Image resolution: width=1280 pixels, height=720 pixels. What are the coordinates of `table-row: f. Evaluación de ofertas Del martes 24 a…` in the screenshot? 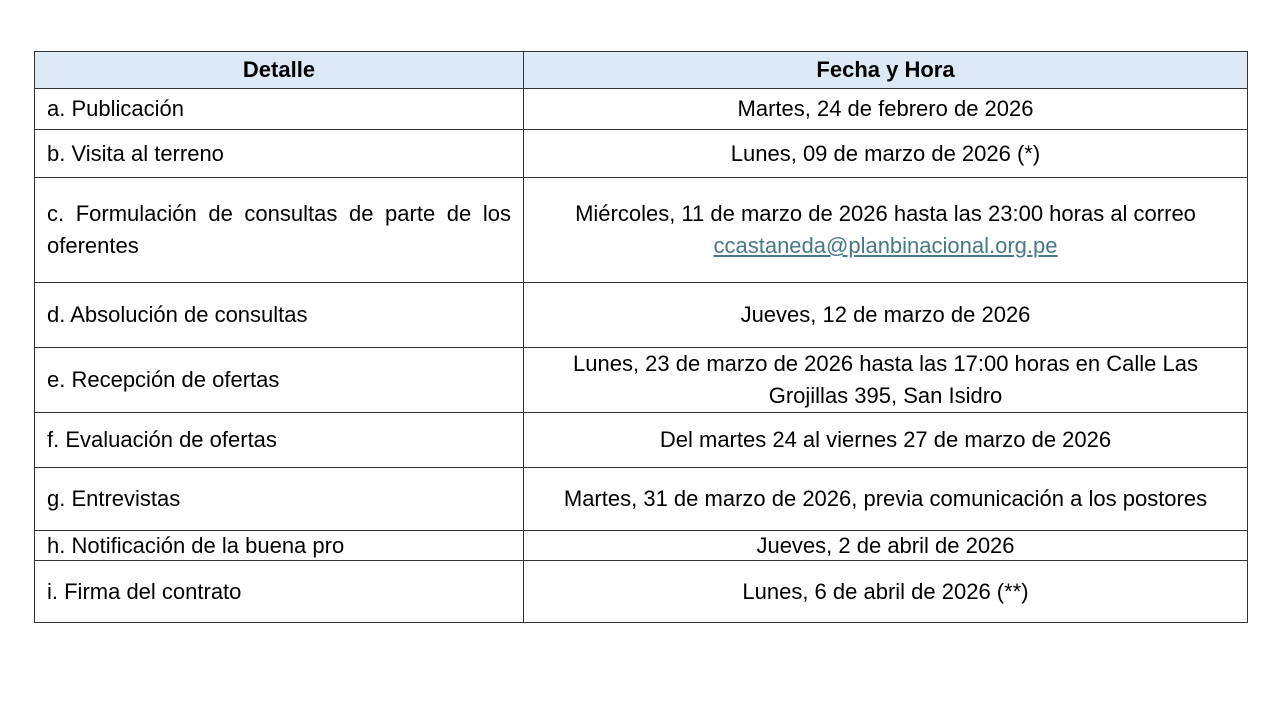 It's located at (641, 440).